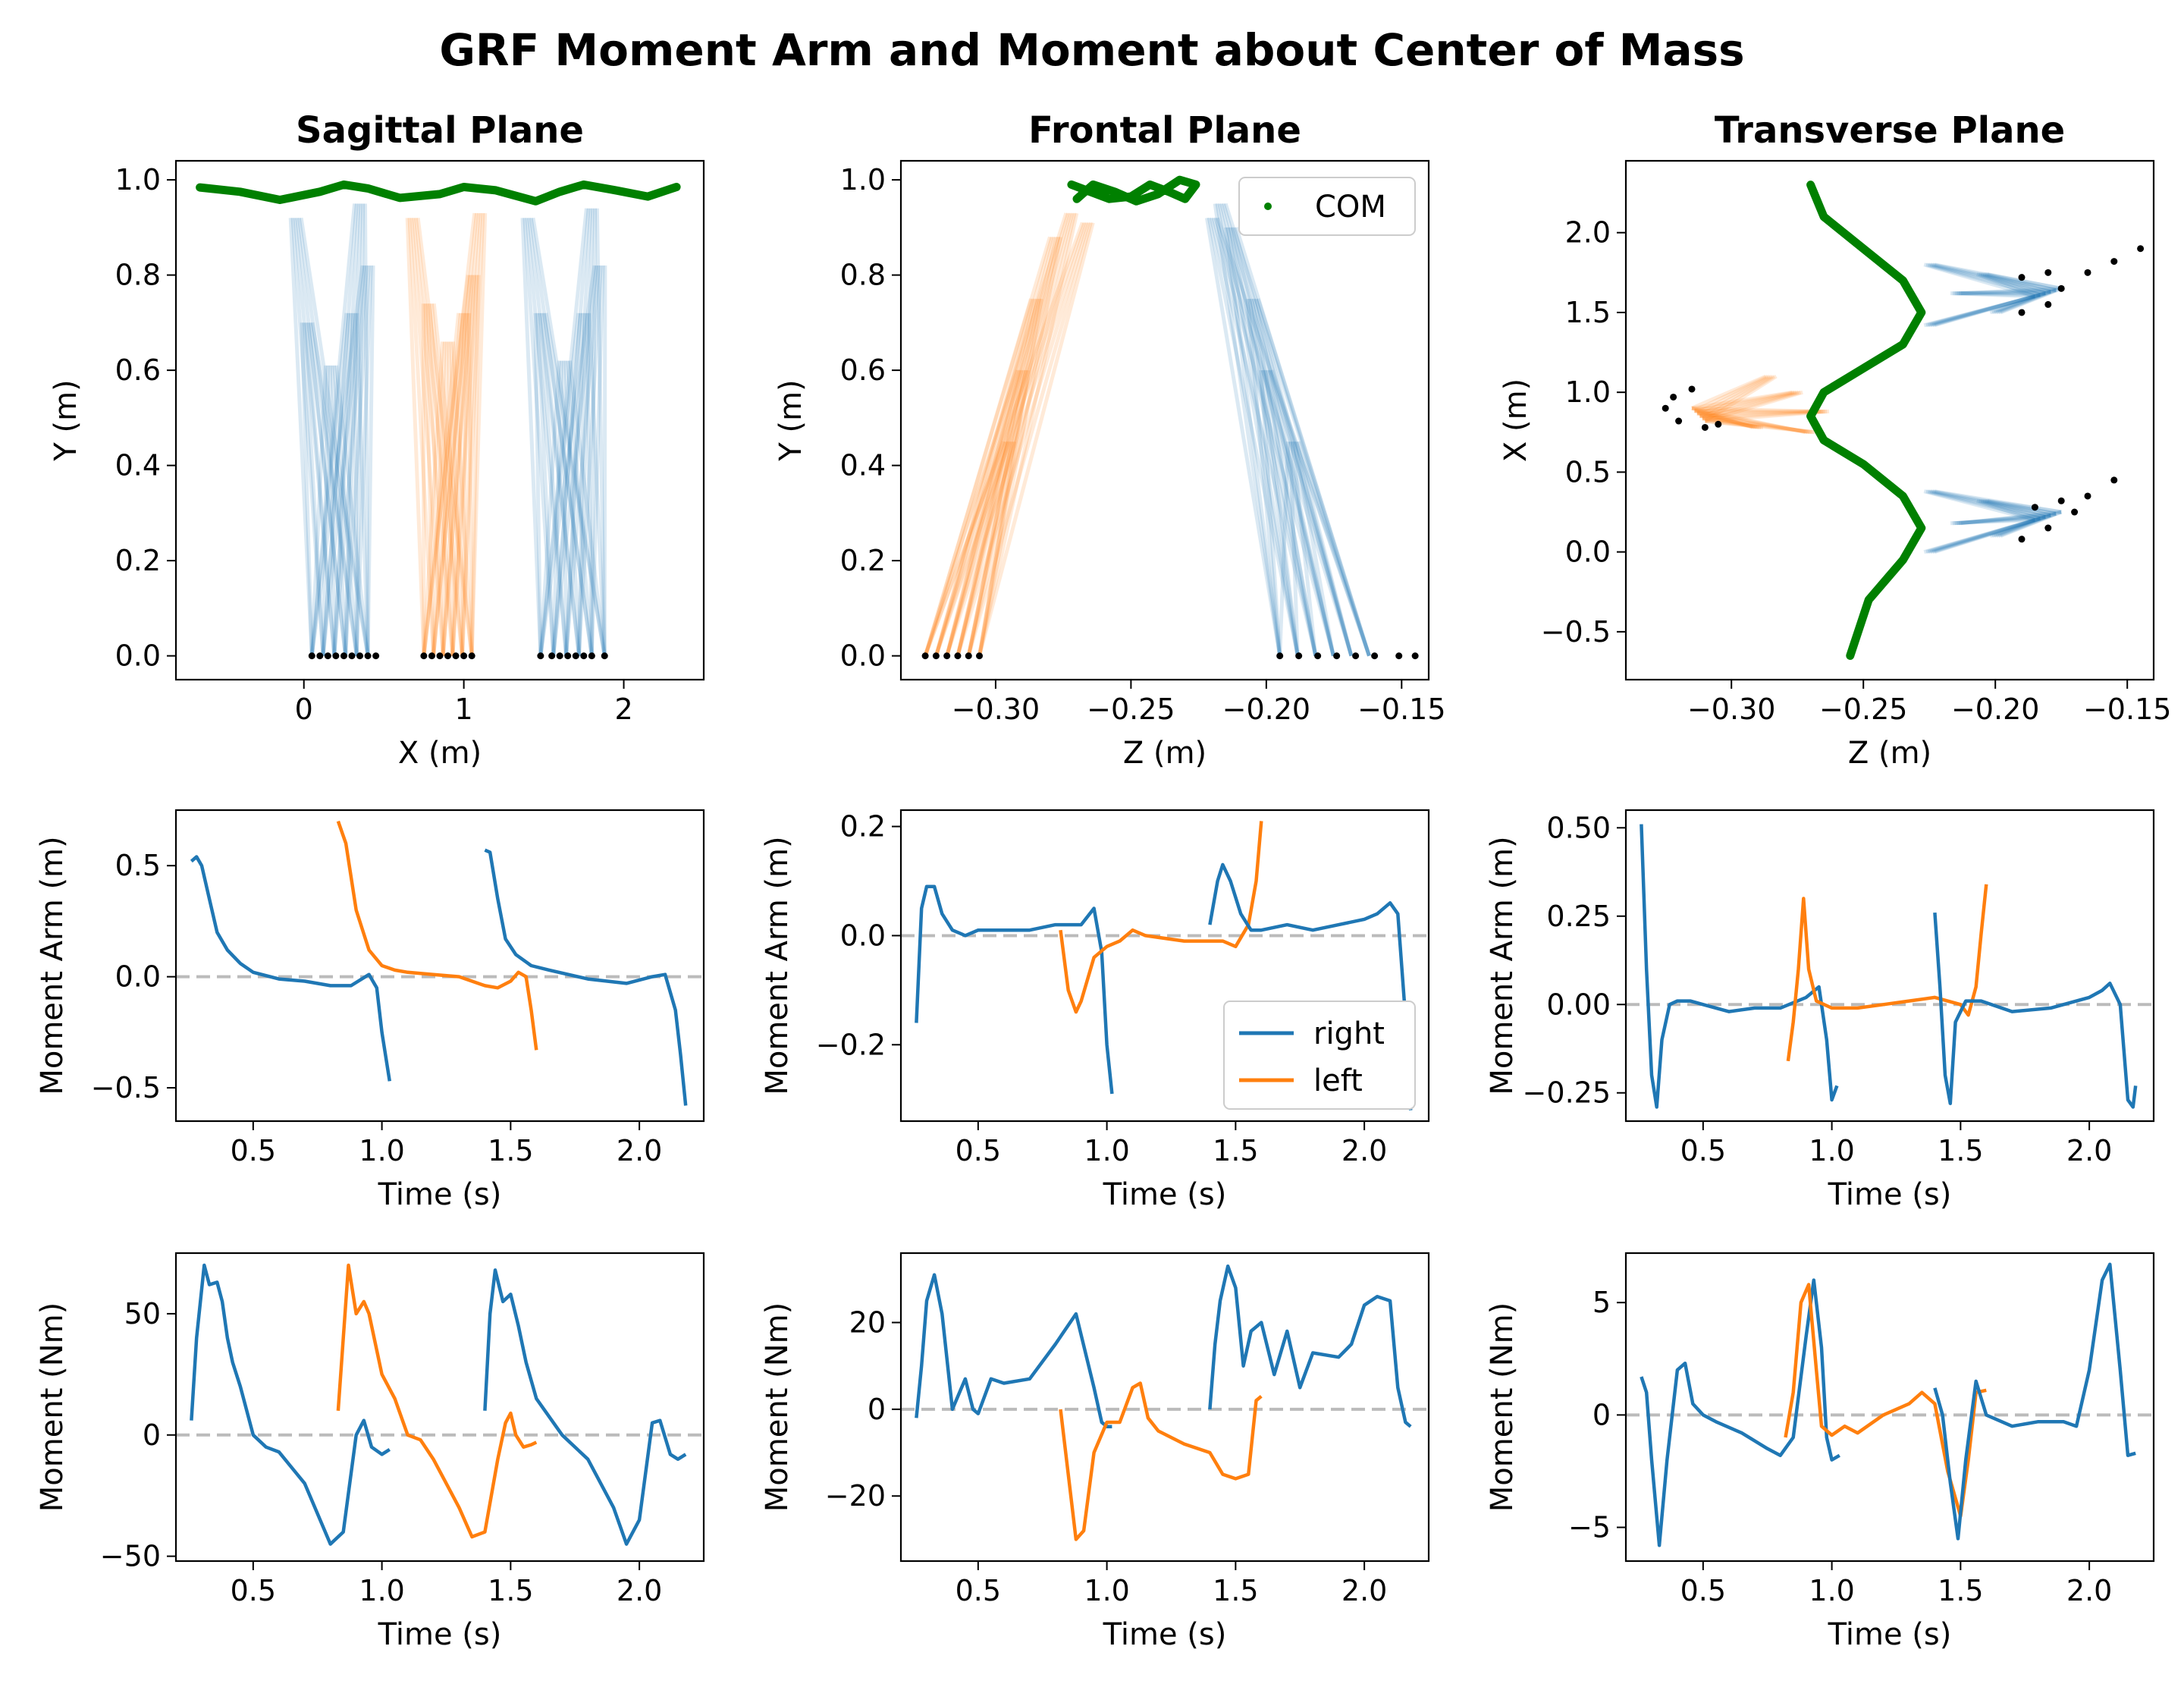 The width and height of the screenshot is (2184, 1687). Describe the element at coordinates (851, 1044) in the screenshot. I see `y-tick-label: −0.2` at that location.